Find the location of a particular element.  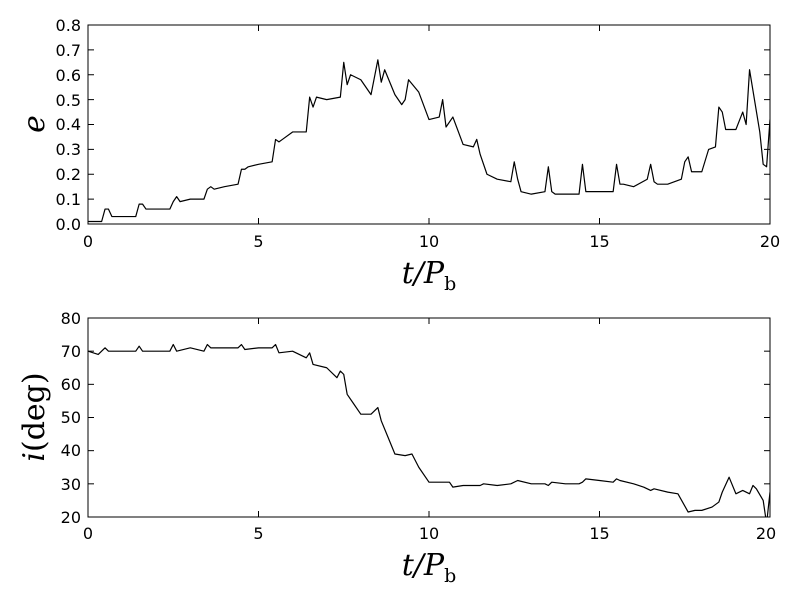

inclination-y-tick-labels: 20 30 40 50 60 70 80 is located at coordinates (71, 418).